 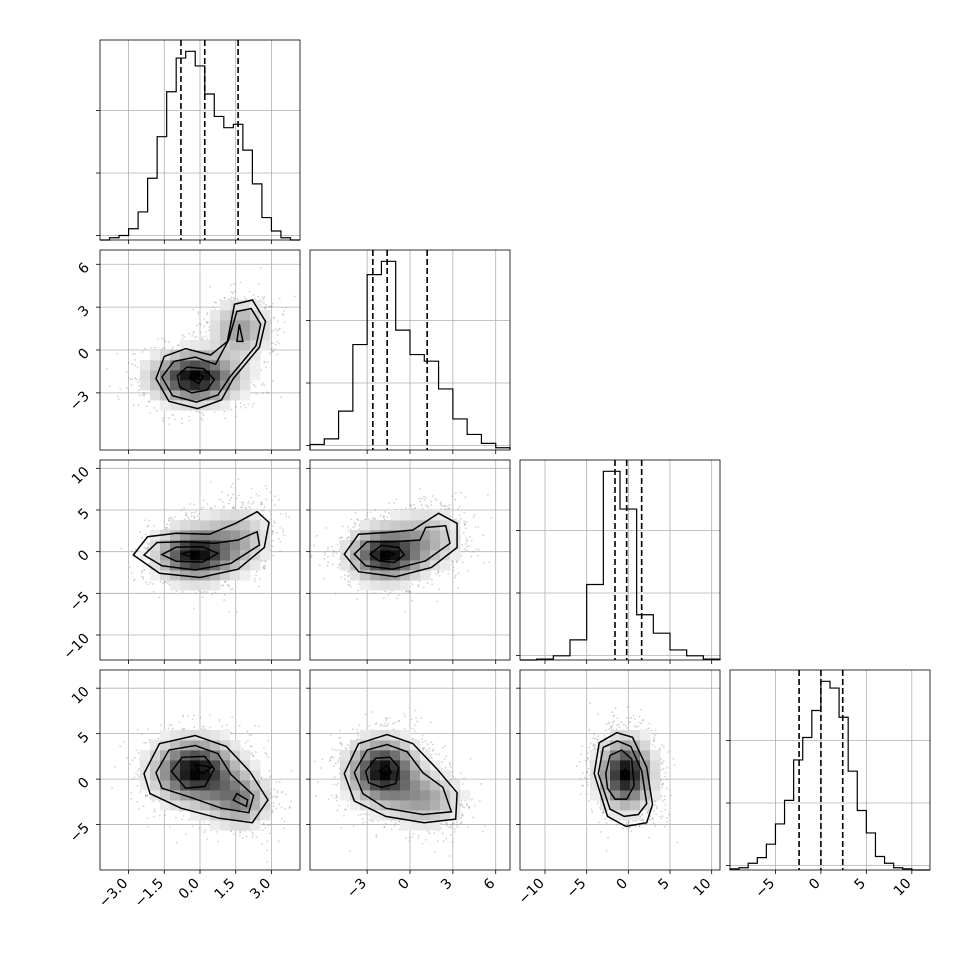 What do you see at coordinates (84, 355) in the screenshot?
I see `y-tick-label: 0` at bounding box center [84, 355].